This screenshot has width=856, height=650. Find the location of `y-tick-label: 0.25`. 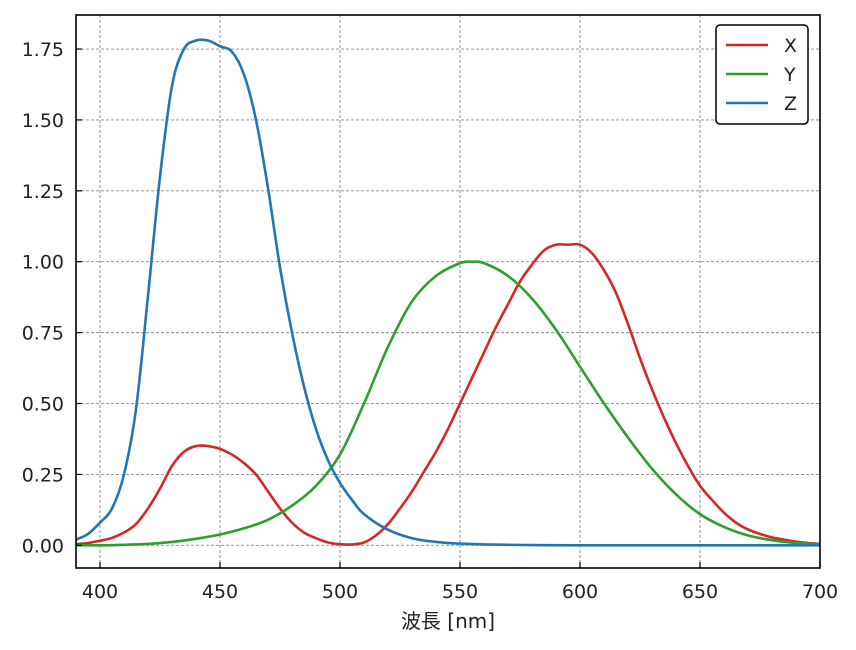

y-tick-label: 0.25 is located at coordinates (43, 475).